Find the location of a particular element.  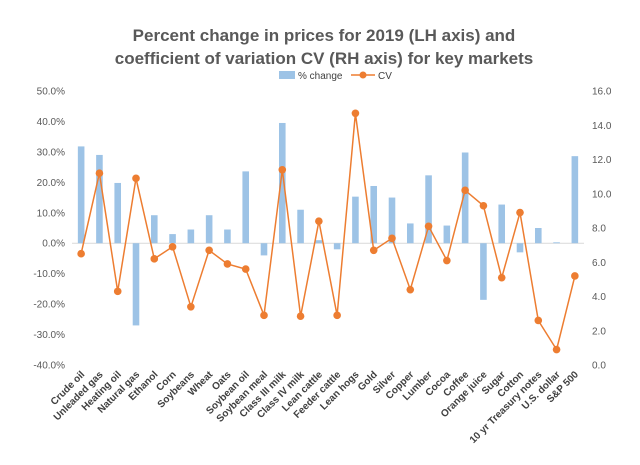

bar-u-s-dollar is located at coordinates (556, 243).